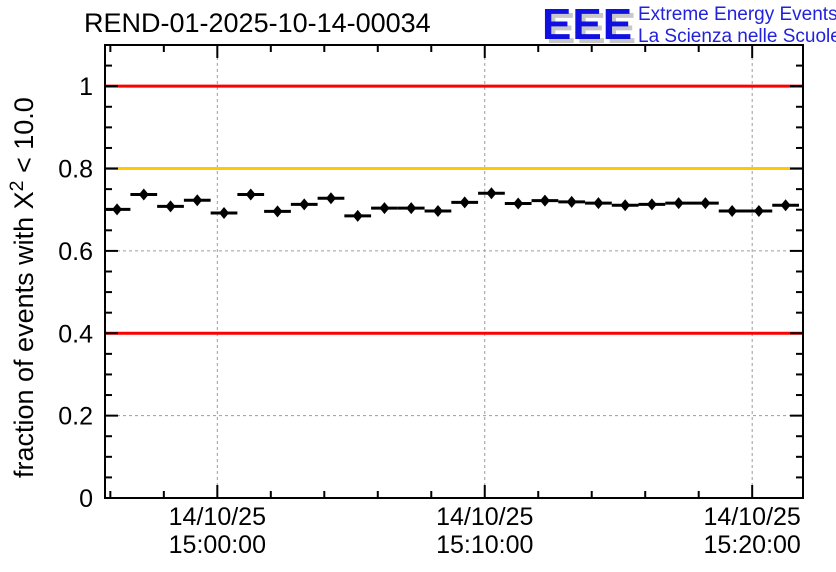  Describe the element at coordinates (86, 87) in the screenshot. I see `y-tick-label: 1` at that location.